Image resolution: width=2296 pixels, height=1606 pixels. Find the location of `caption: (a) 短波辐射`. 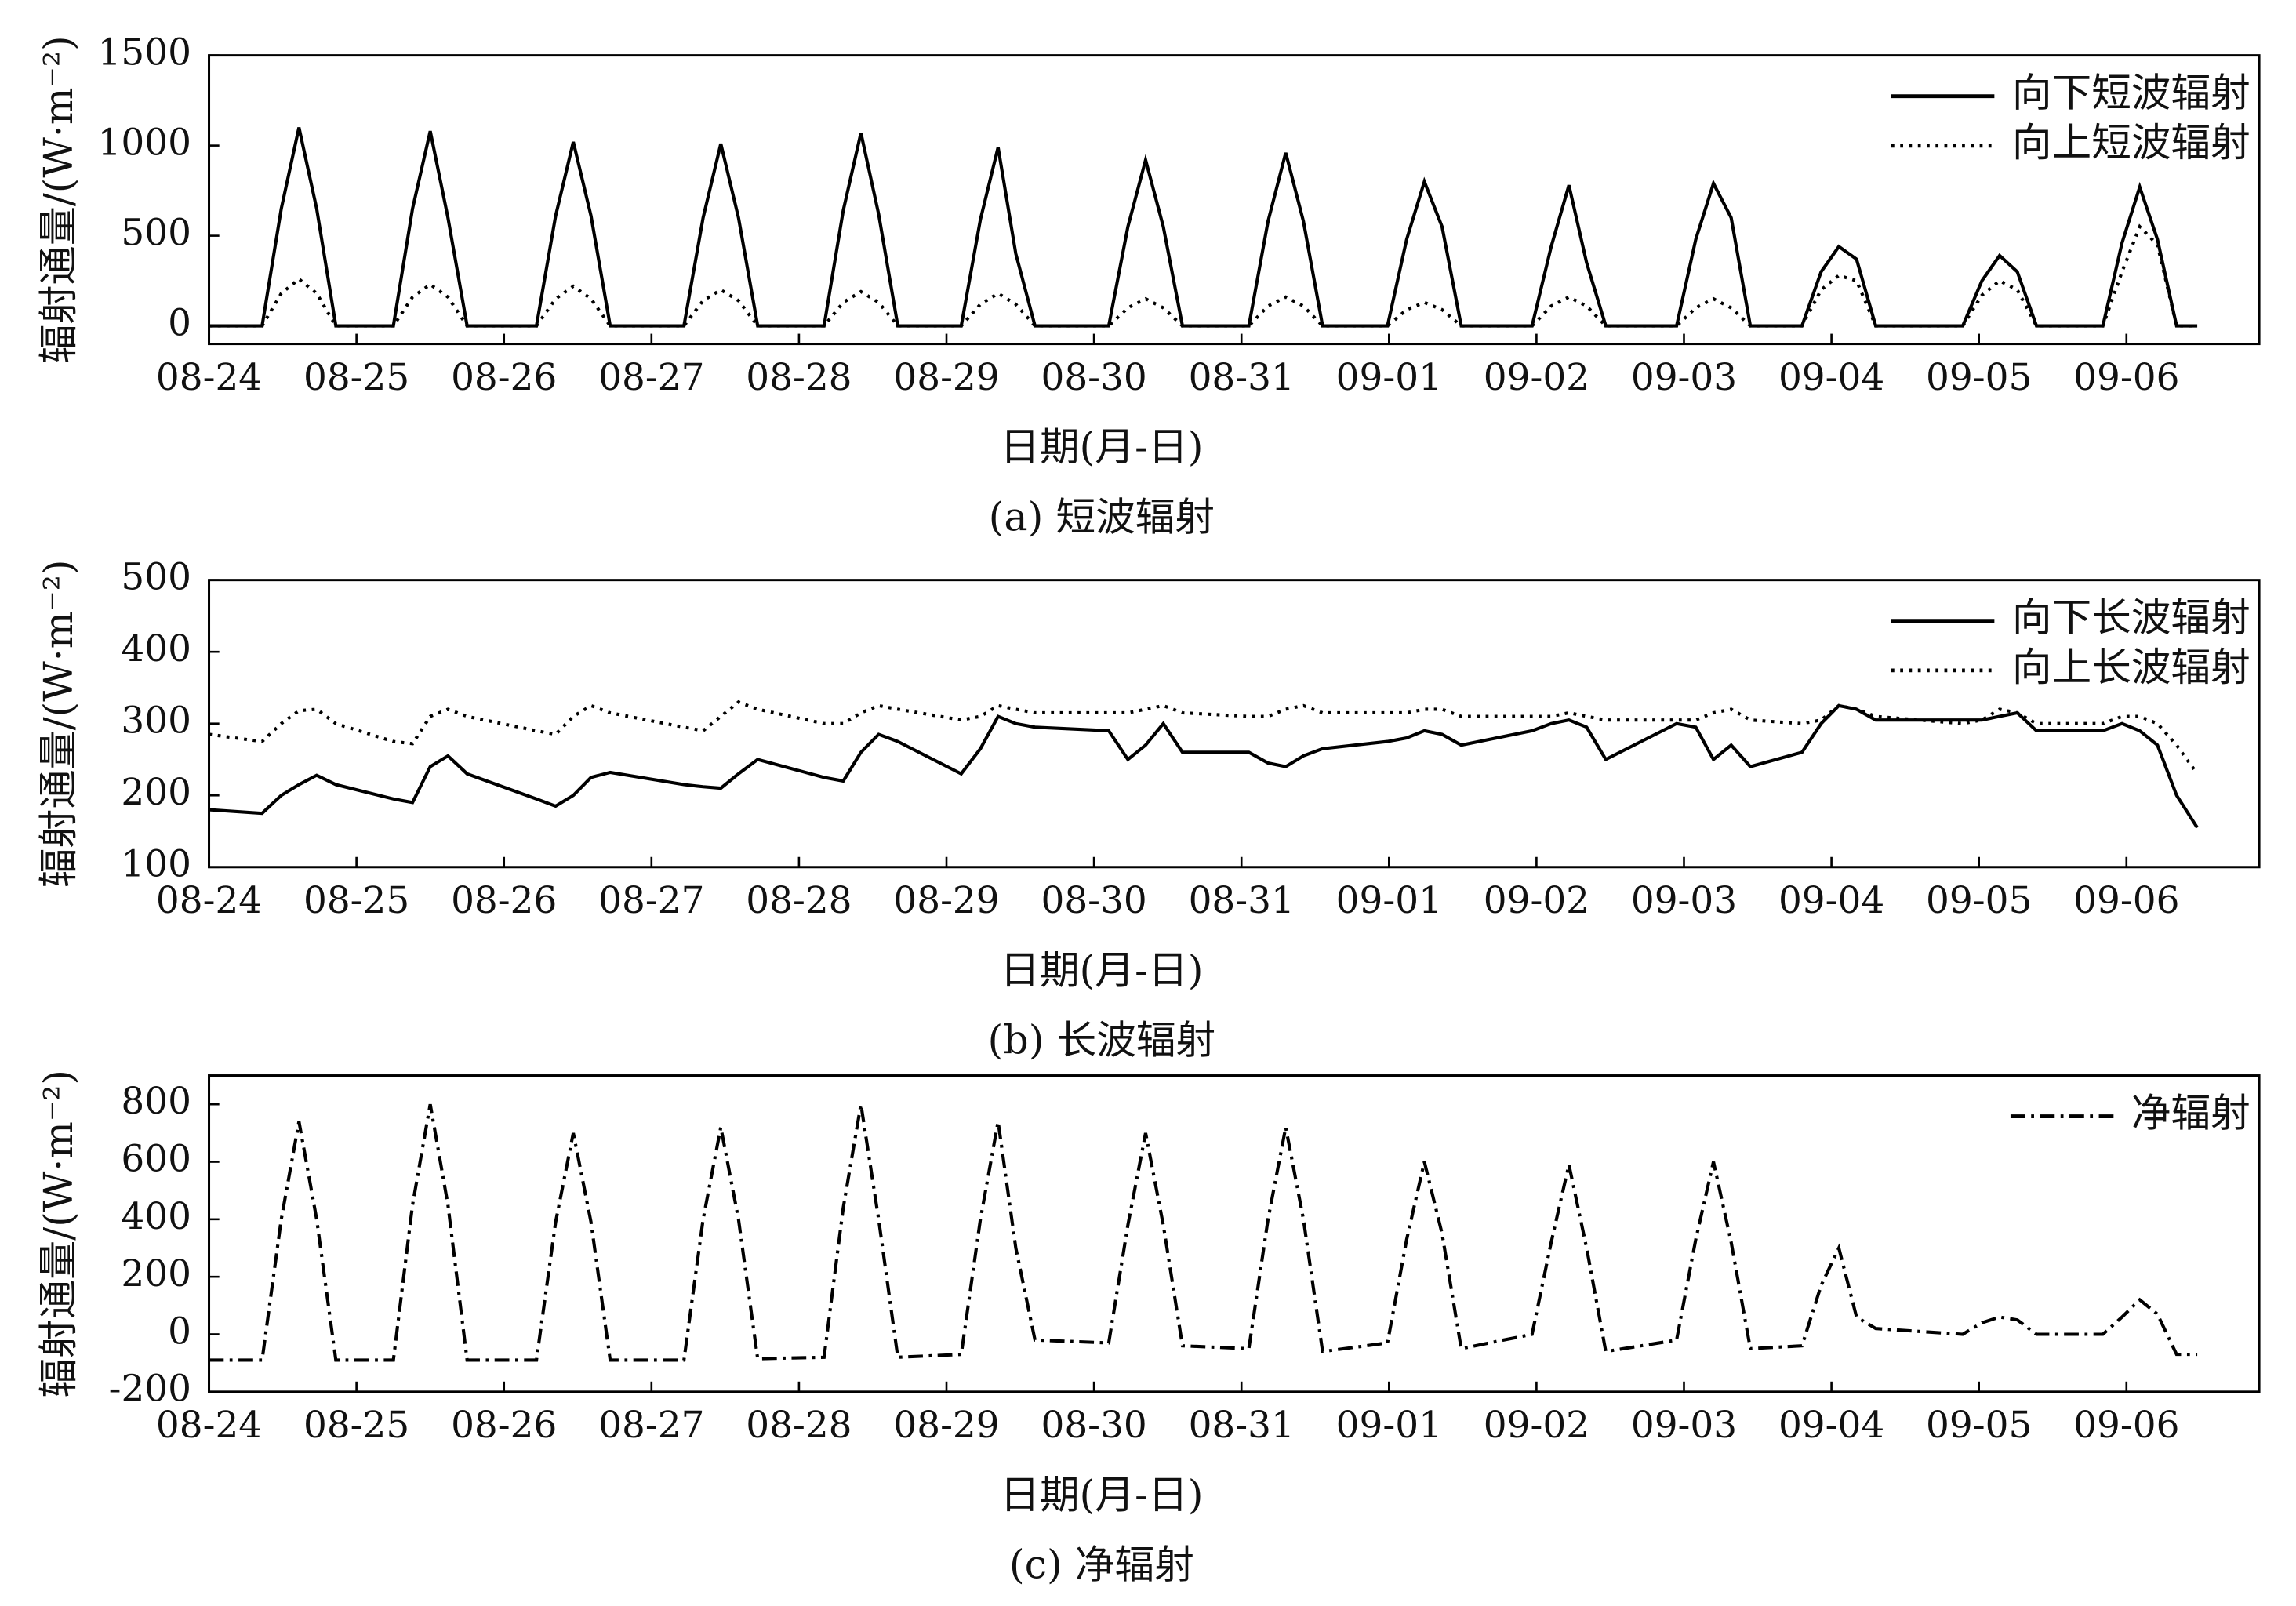

caption: (a) 短波辐射 is located at coordinates (1102, 517).